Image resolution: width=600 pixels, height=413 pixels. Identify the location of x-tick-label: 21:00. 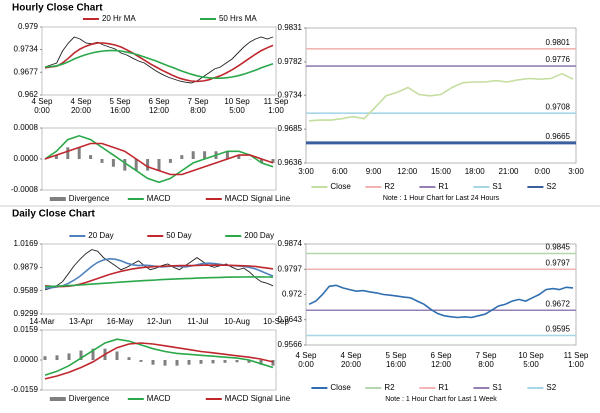
(508, 171).